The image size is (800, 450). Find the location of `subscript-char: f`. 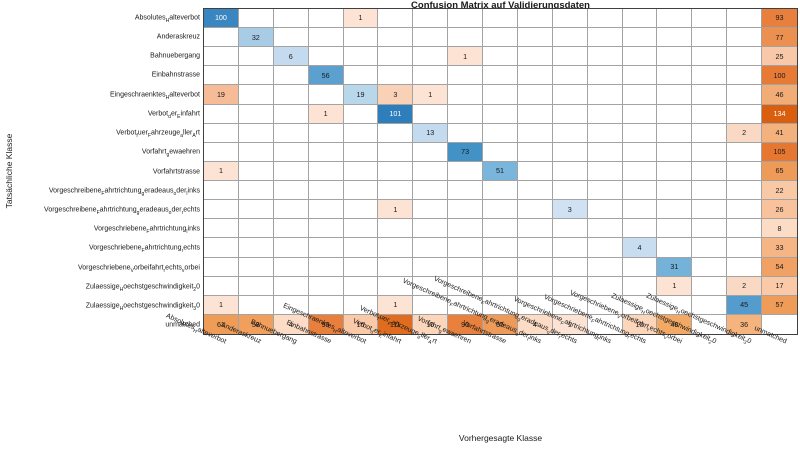

subscript-char: f is located at coordinates (137, 135).